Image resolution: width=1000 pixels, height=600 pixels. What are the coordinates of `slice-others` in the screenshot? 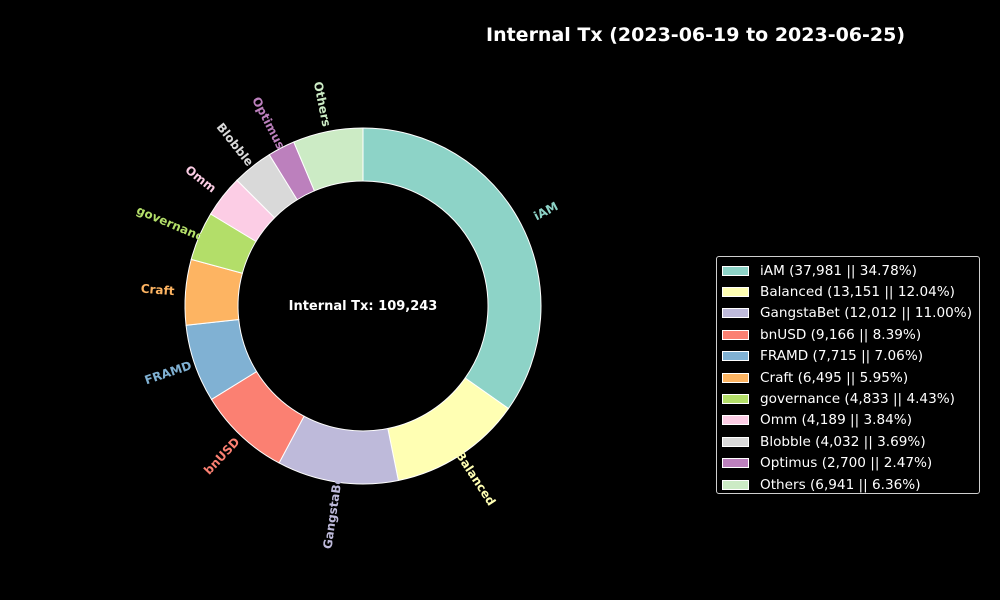 It's located at (328, 159).